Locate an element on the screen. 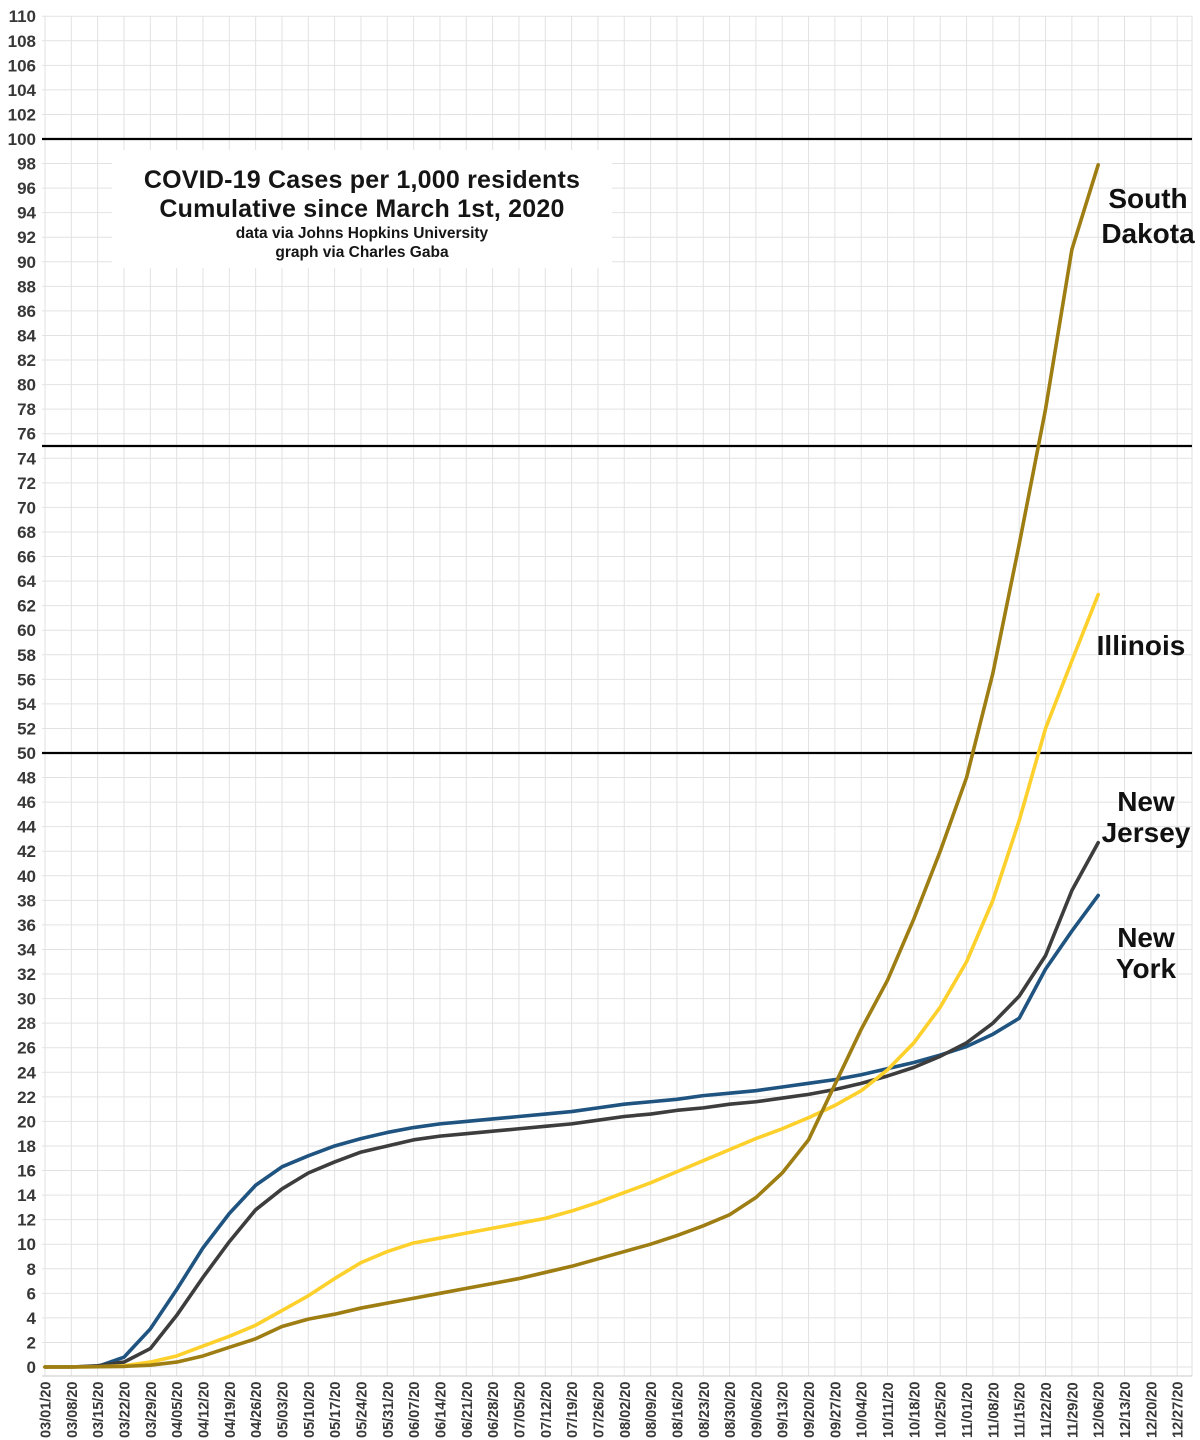 The width and height of the screenshot is (1200, 1440). x-tick-label: 10/11/20 is located at coordinates (889, 1410).